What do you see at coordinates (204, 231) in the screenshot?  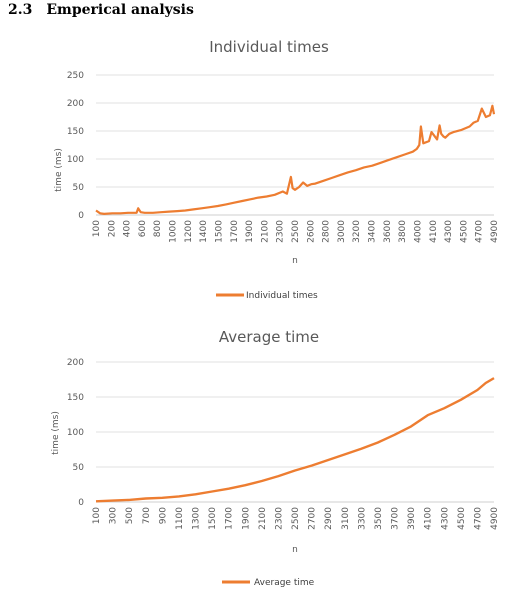 I see `x-tick-label: 1400` at bounding box center [204, 231].